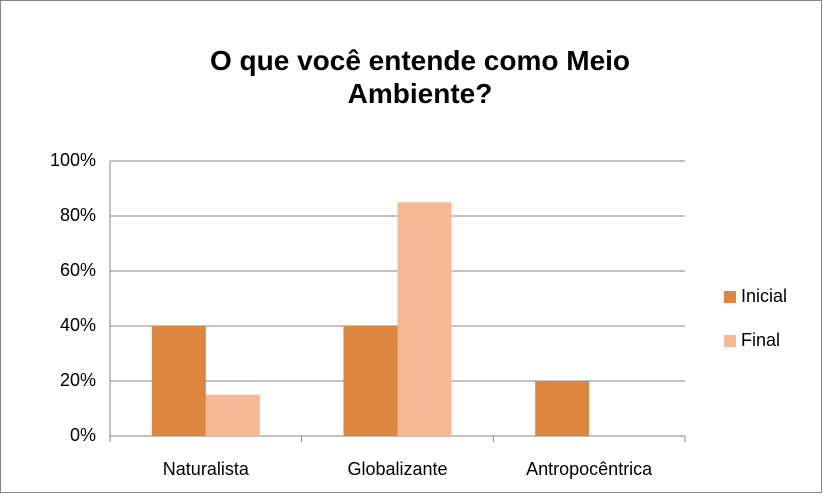 The width and height of the screenshot is (823, 494). What do you see at coordinates (83, 435) in the screenshot?
I see `y-tick-label: 0%` at bounding box center [83, 435].